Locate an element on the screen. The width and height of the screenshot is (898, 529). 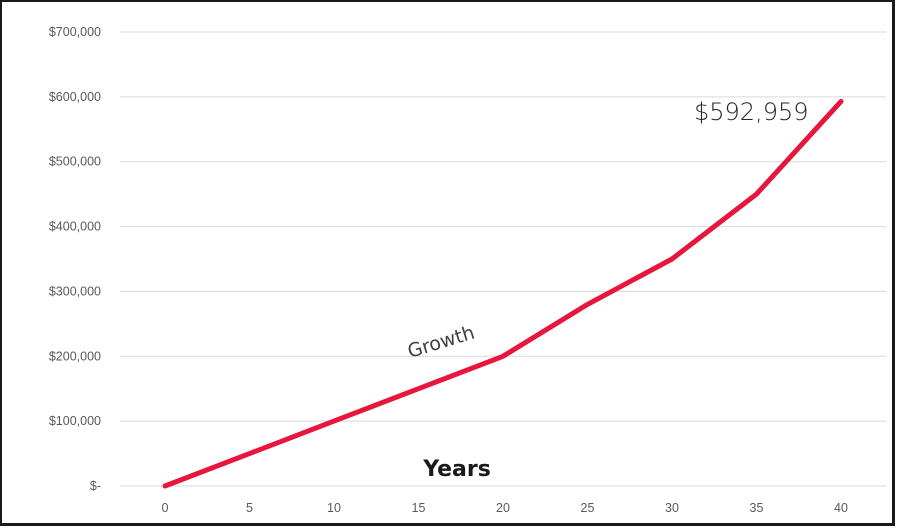
x-tick-label: 20 is located at coordinates (503, 508).